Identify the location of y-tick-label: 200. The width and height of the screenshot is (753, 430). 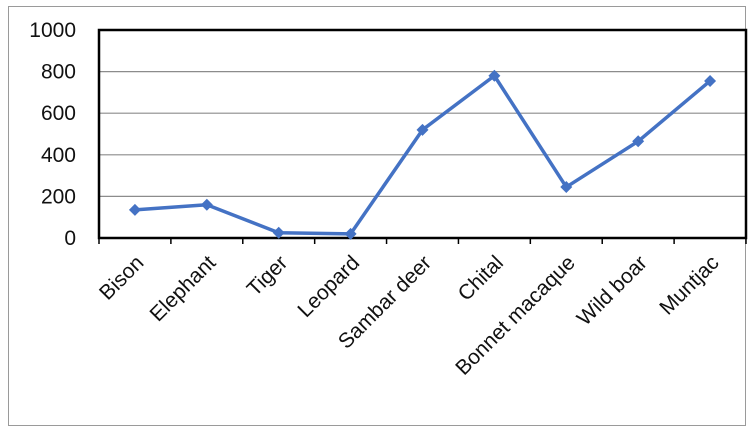
(58, 196).